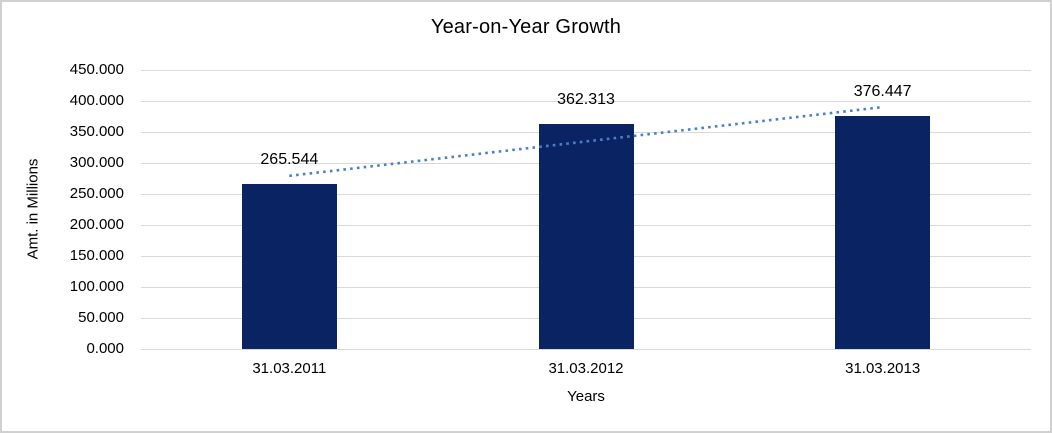 The image size is (1052, 433). I want to click on bar-data-label: 362.313, so click(586, 100).